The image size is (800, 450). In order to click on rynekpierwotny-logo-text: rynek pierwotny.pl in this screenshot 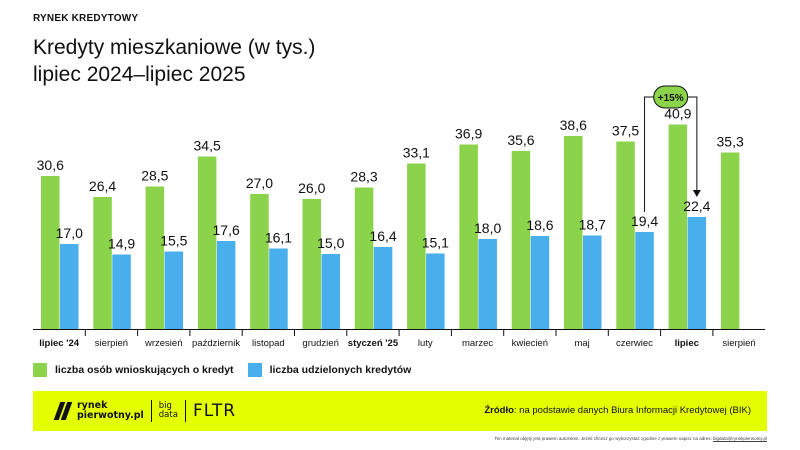, I will do `click(110, 411)`.